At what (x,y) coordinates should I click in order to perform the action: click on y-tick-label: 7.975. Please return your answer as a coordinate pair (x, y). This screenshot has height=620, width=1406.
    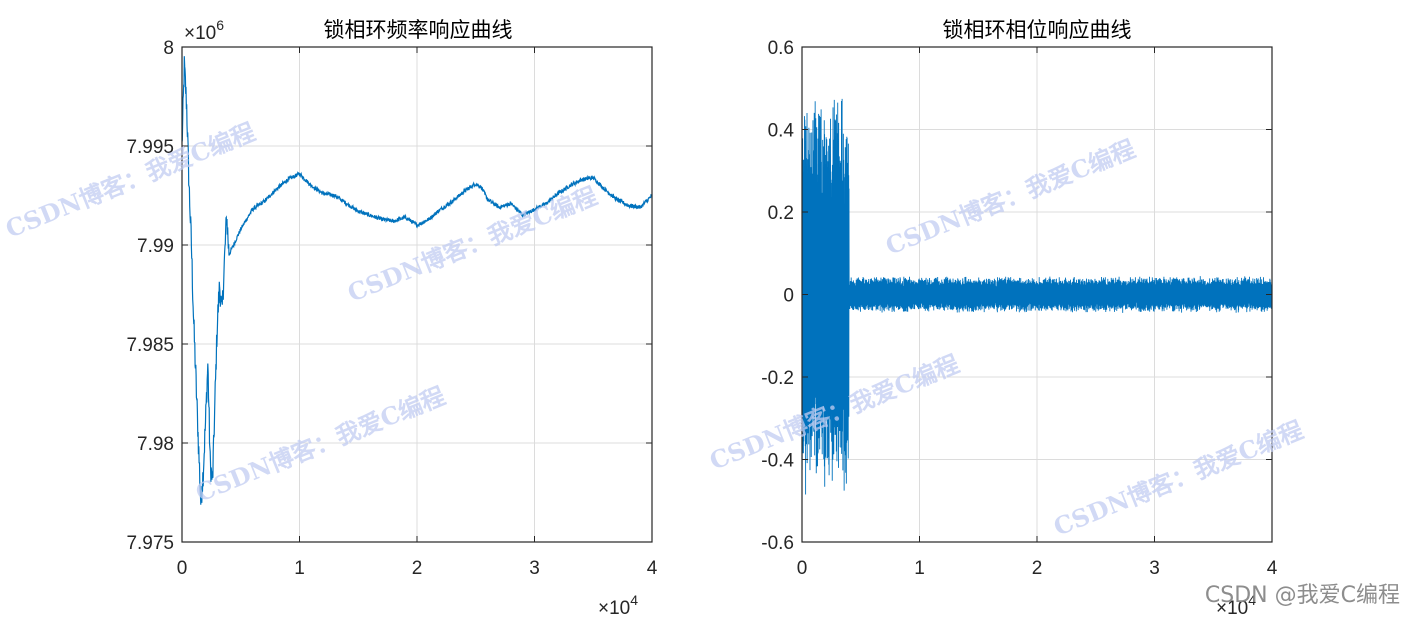
    Looking at the image, I should click on (150, 543).